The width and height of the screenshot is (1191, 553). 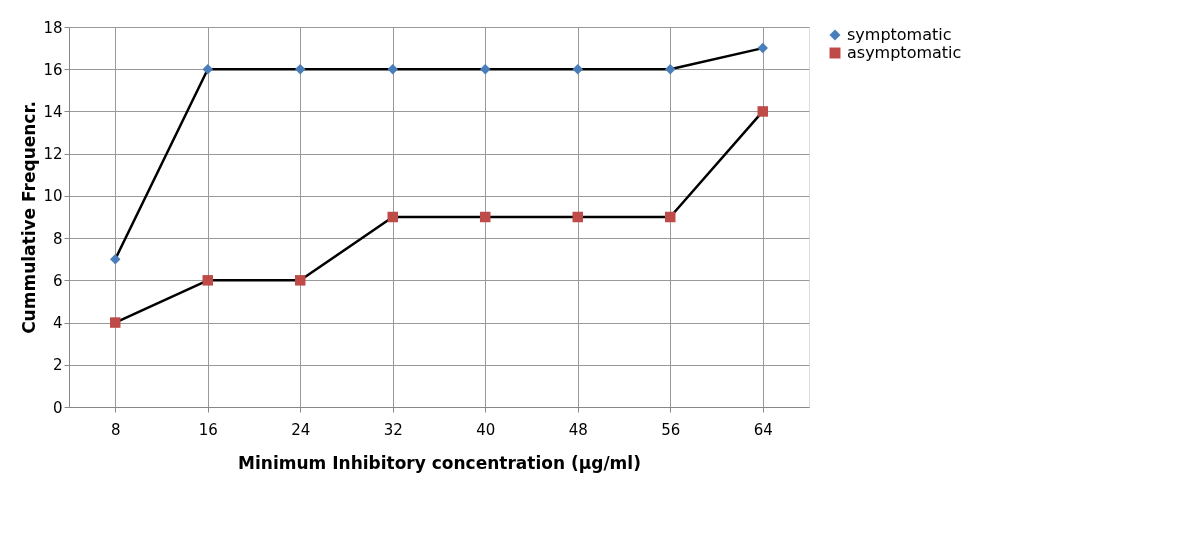 What do you see at coordinates (393, 429) in the screenshot?
I see `x-tick-label: 32` at bounding box center [393, 429].